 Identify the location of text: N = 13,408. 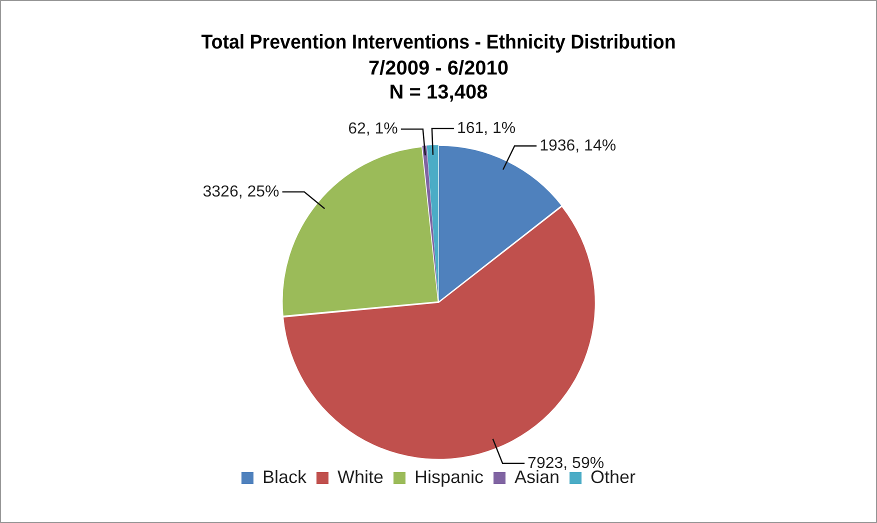
(438, 93).